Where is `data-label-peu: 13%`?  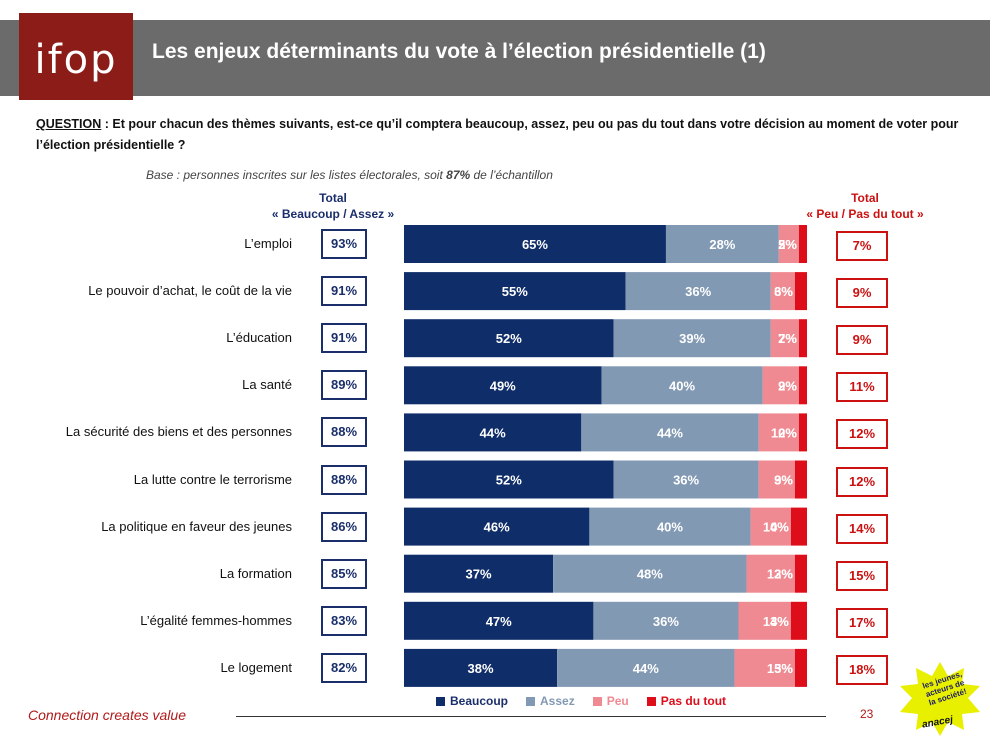
data-label-peu: 13% is located at coordinates (776, 621).